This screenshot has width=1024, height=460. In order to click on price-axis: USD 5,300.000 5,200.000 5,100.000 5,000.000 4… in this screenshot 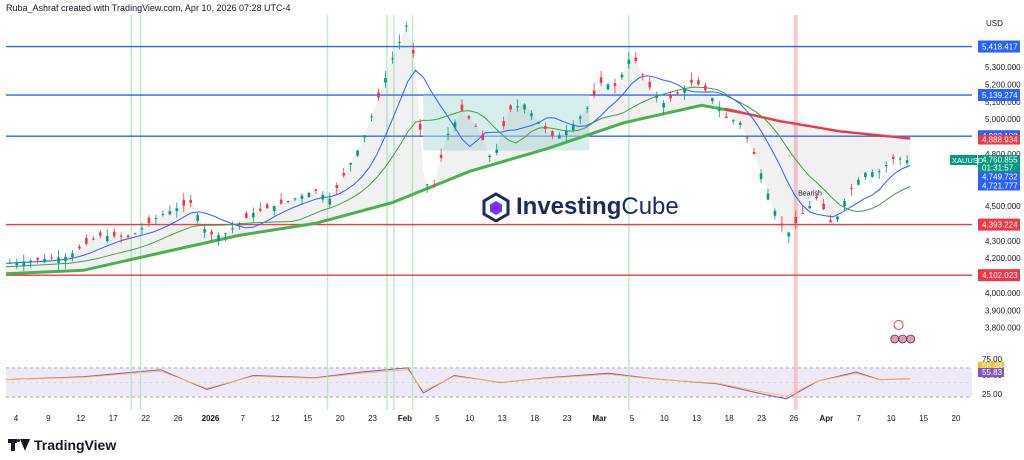, I will do `click(1003, 176)`.